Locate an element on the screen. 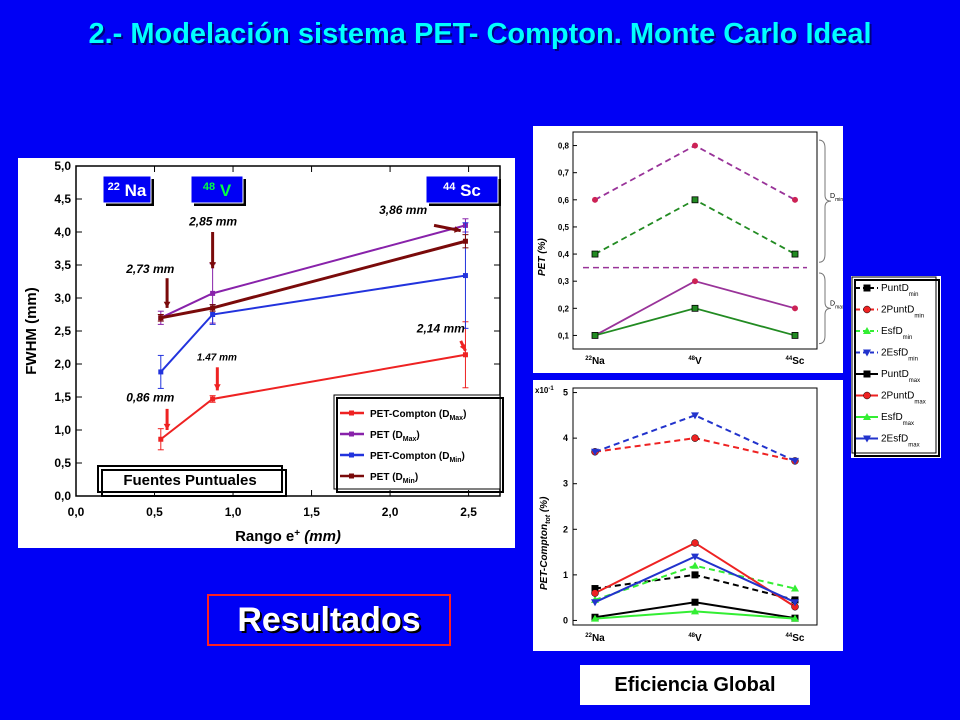  y-axis-label: PET-Comptontot (%) is located at coordinates (545, 543).